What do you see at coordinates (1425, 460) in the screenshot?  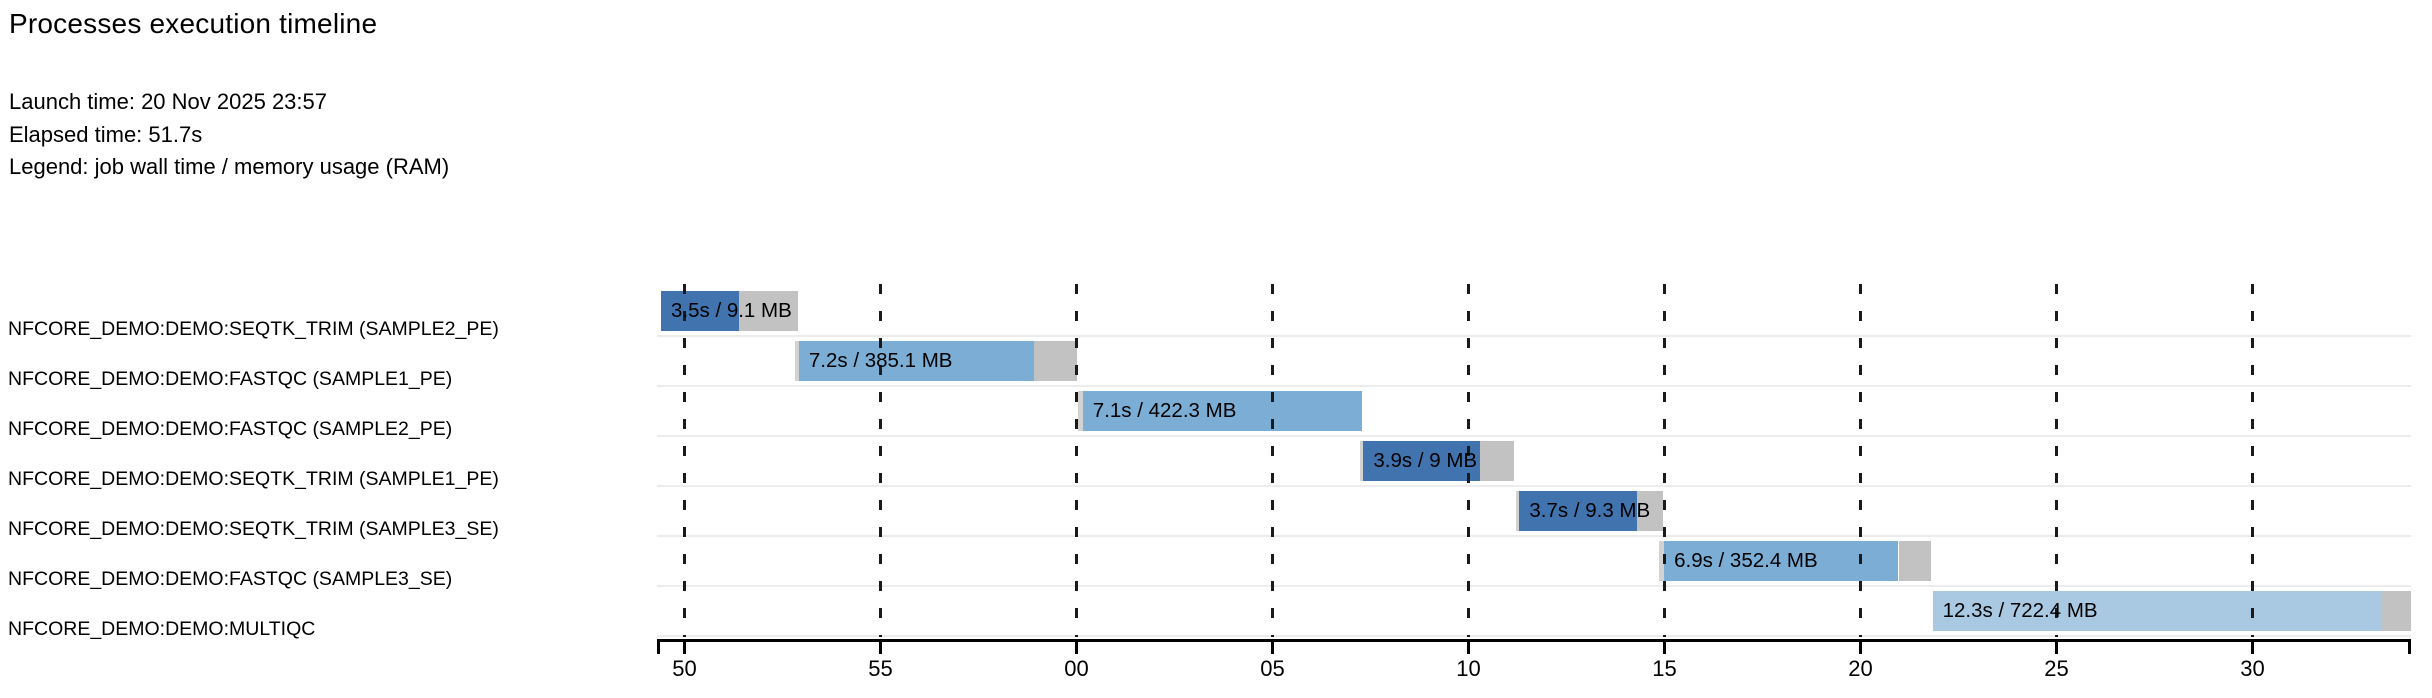 I see `task-bar-label: 3.9s / 9 MB` at bounding box center [1425, 460].